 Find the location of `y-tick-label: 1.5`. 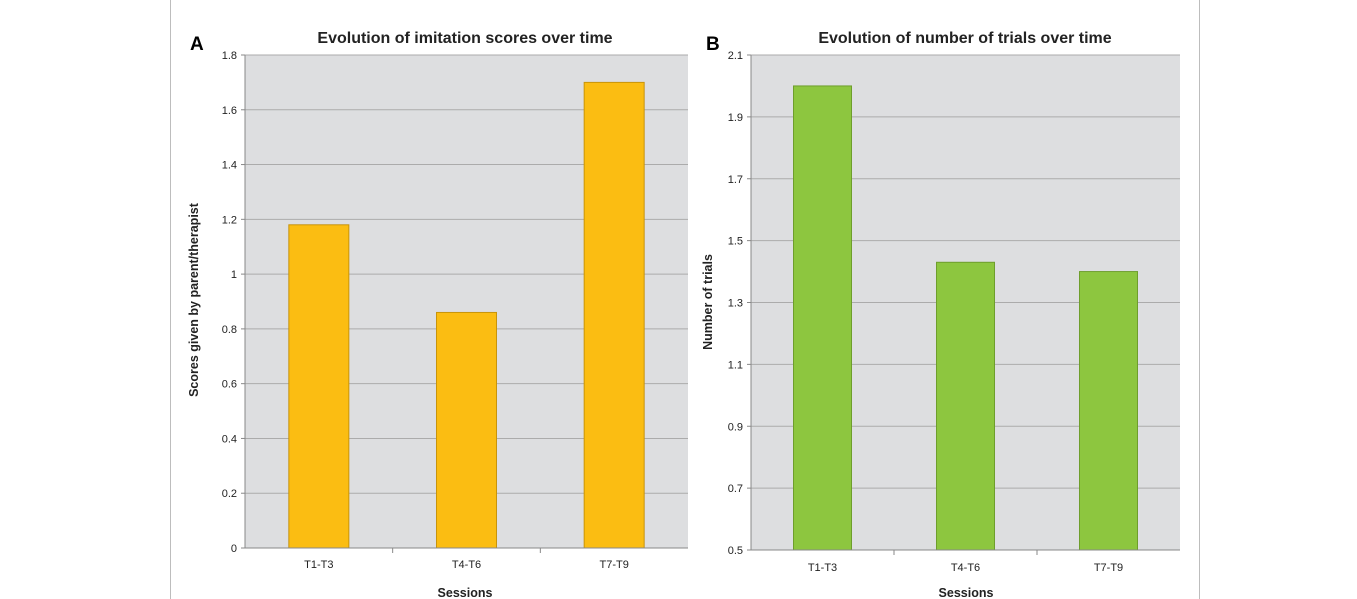

y-tick-label: 1.5 is located at coordinates (735, 242).